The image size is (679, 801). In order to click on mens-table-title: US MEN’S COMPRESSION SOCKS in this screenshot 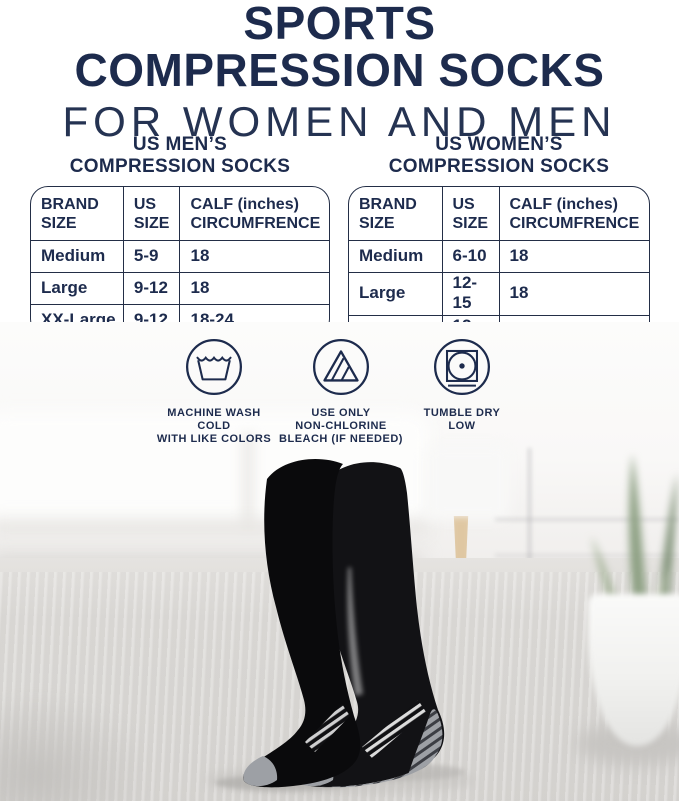, I will do `click(180, 156)`.